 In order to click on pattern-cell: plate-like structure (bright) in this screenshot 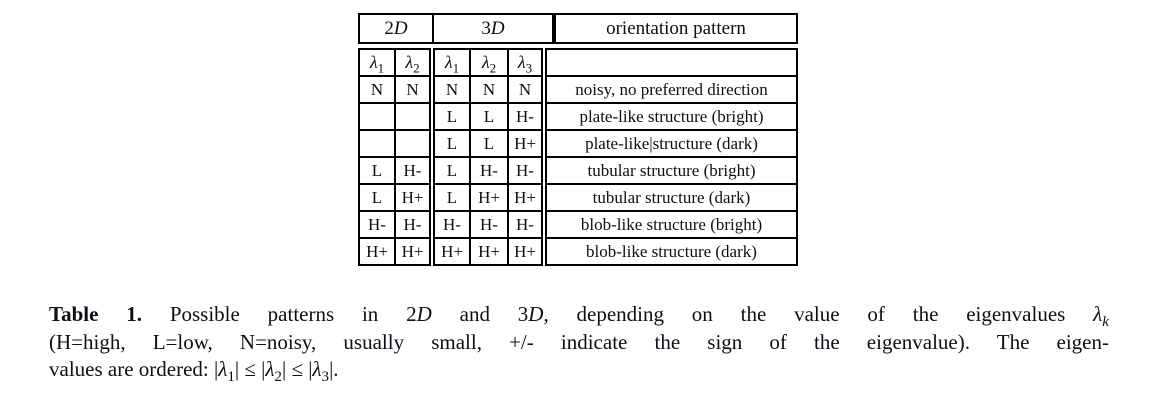, I will do `click(670, 116)`.